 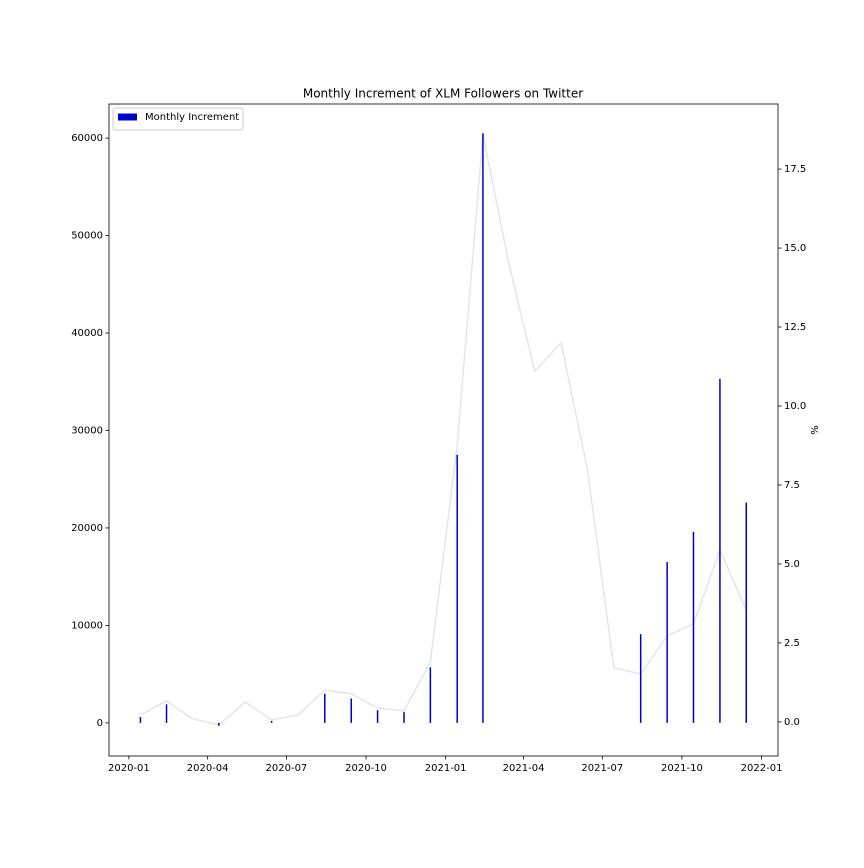 What do you see at coordinates (129, 768) in the screenshot?
I see `x-tick-label: 2020-01` at bounding box center [129, 768].